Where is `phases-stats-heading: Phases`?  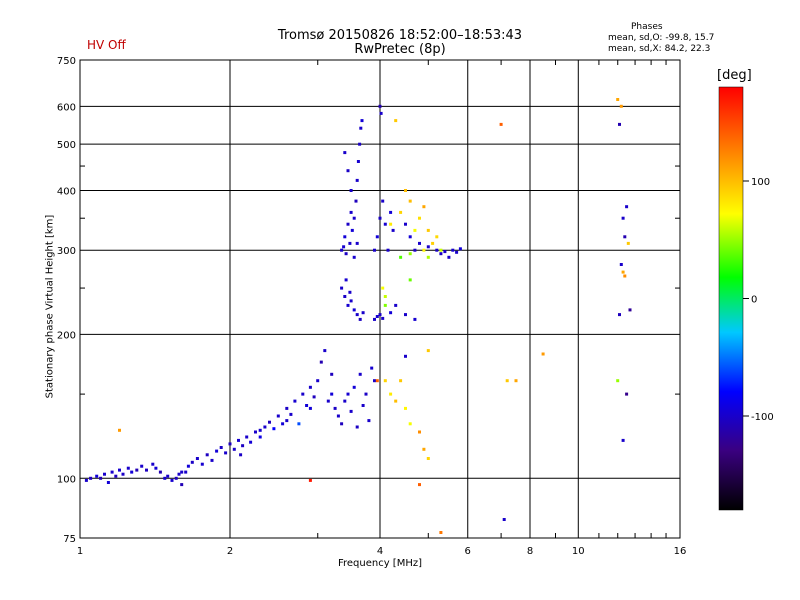 phases-stats-heading: Phases is located at coordinates (647, 27).